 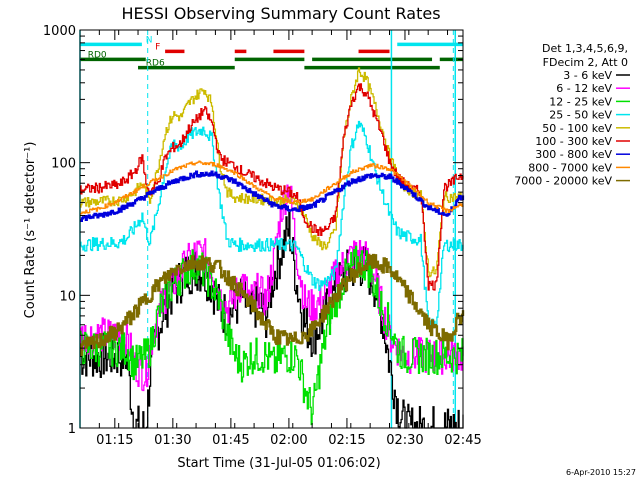 I want to click on flag-label-f: F, so click(x=157, y=47).